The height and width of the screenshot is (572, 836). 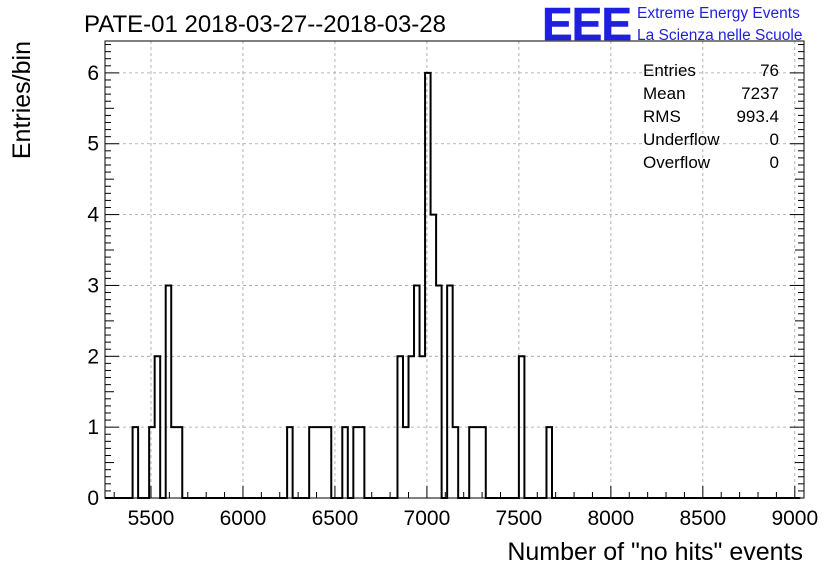 I want to click on y-tick-labels: 0 1 2 3 4 5 6, so click(x=93, y=286).